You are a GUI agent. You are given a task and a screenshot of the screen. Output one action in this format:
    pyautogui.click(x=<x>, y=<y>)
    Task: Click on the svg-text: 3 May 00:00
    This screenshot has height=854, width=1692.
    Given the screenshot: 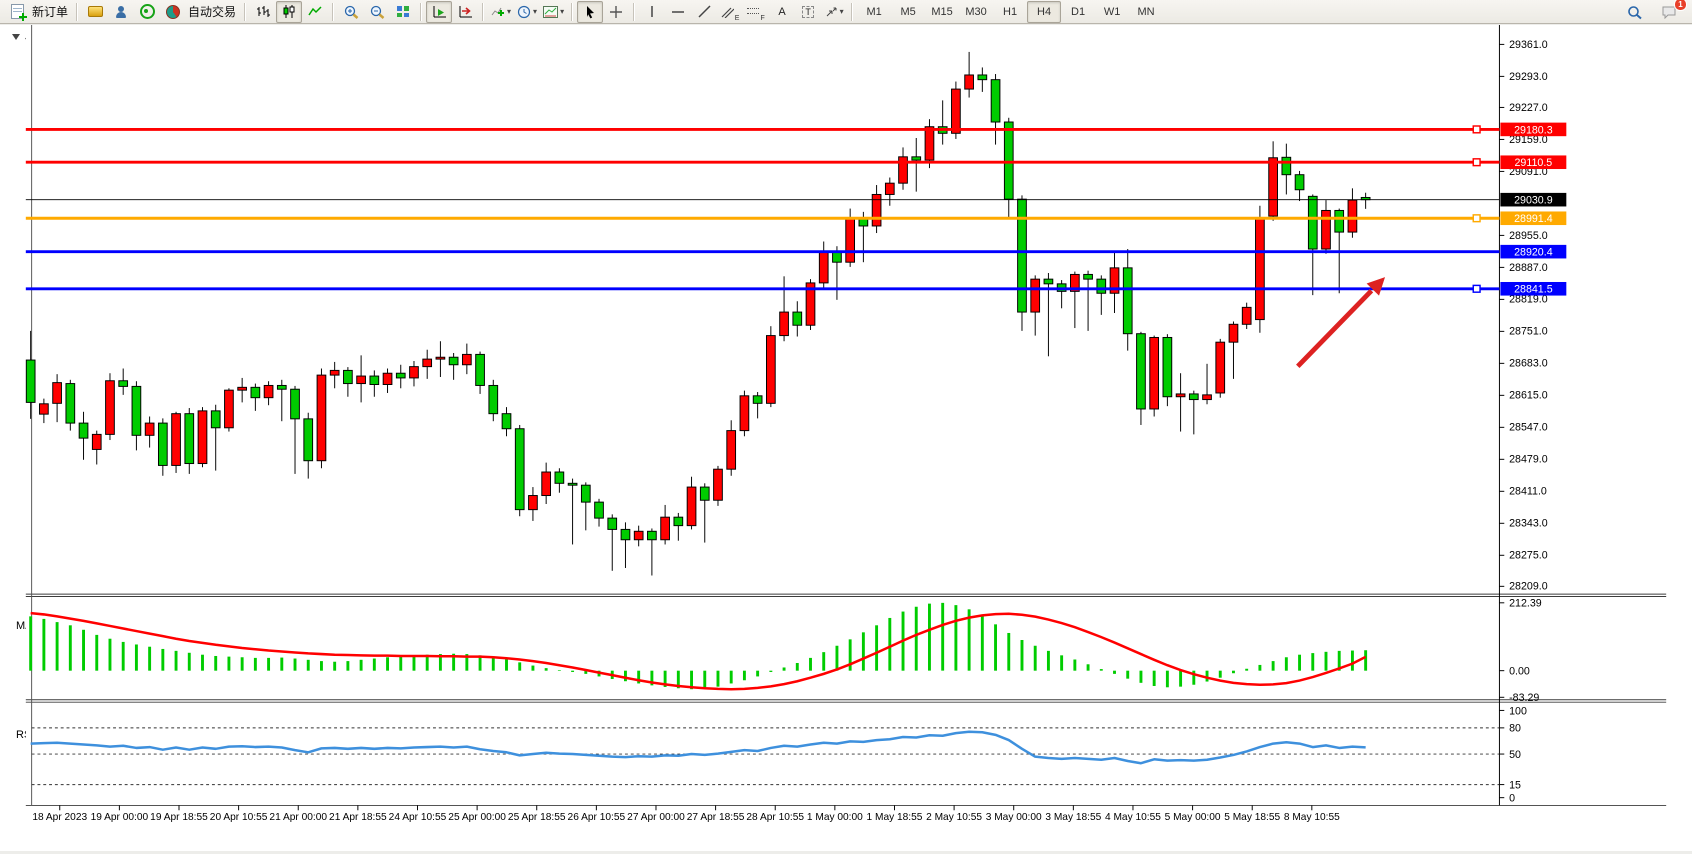 What is the action you would take?
    pyautogui.click(x=1014, y=817)
    